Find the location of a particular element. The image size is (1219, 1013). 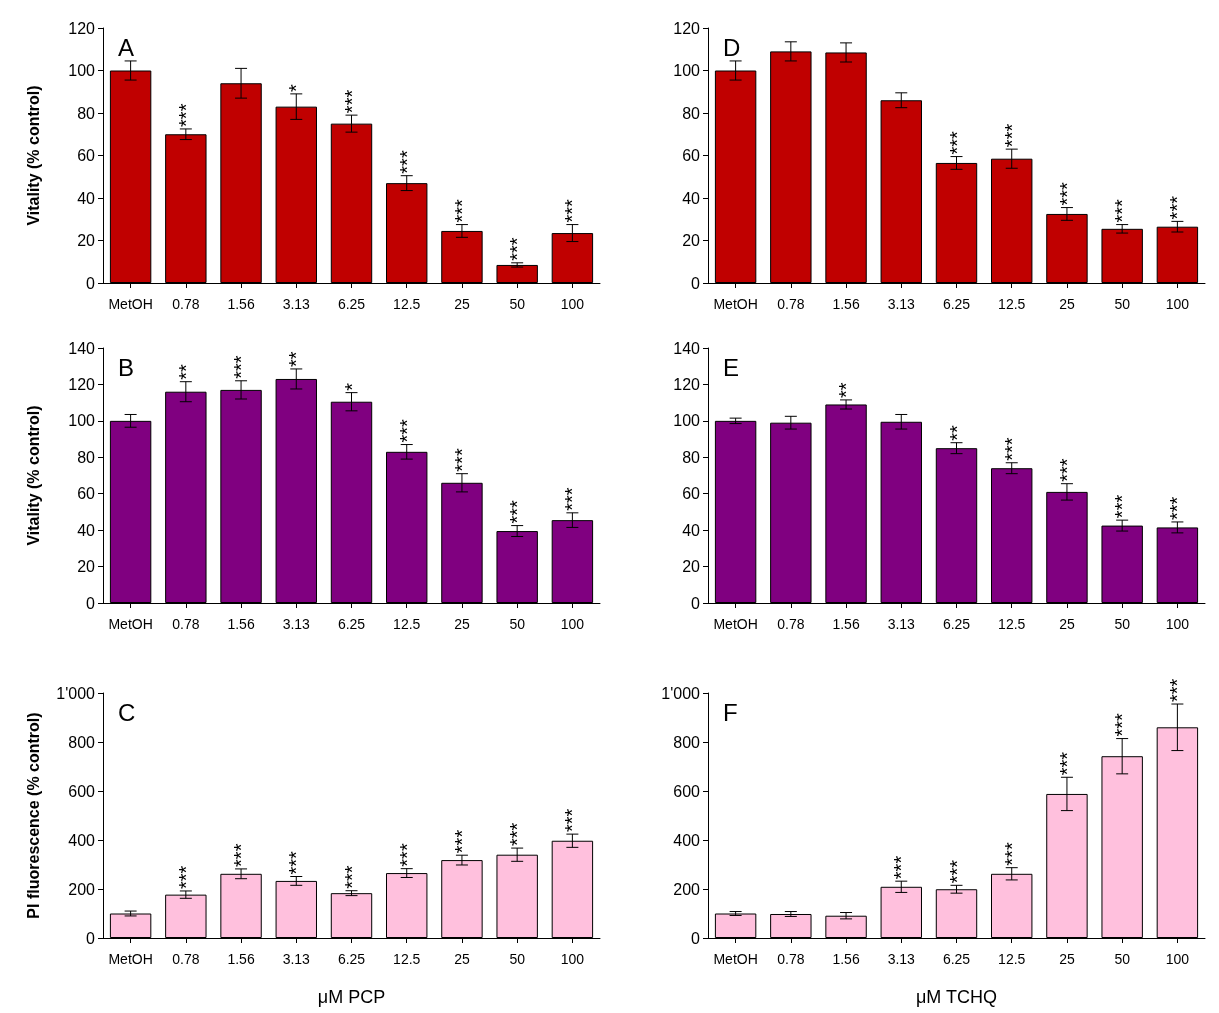

y-tick-label: 800 is located at coordinates (687, 742).